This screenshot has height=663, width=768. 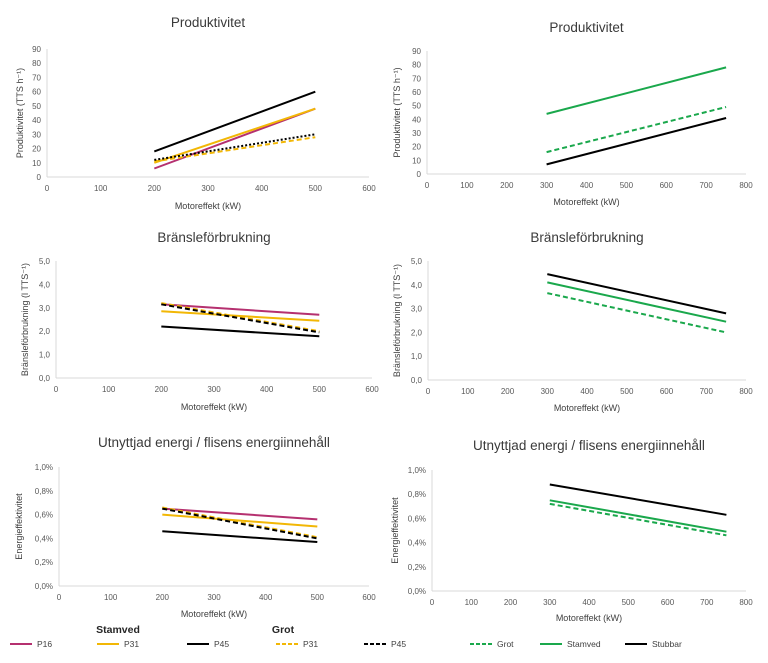 What do you see at coordinates (45, 308) in the screenshot?
I see `y-tick-label: 3,0` at bounding box center [45, 308].